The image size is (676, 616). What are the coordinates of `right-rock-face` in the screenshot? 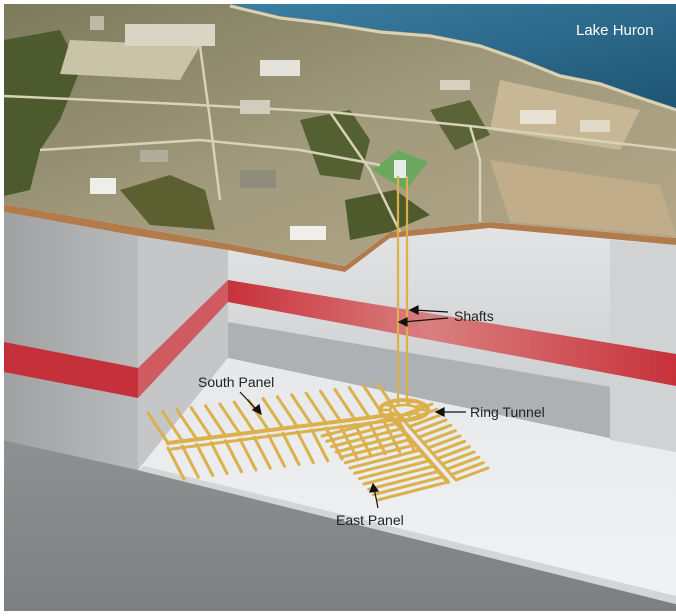 It's located at (643, 346).